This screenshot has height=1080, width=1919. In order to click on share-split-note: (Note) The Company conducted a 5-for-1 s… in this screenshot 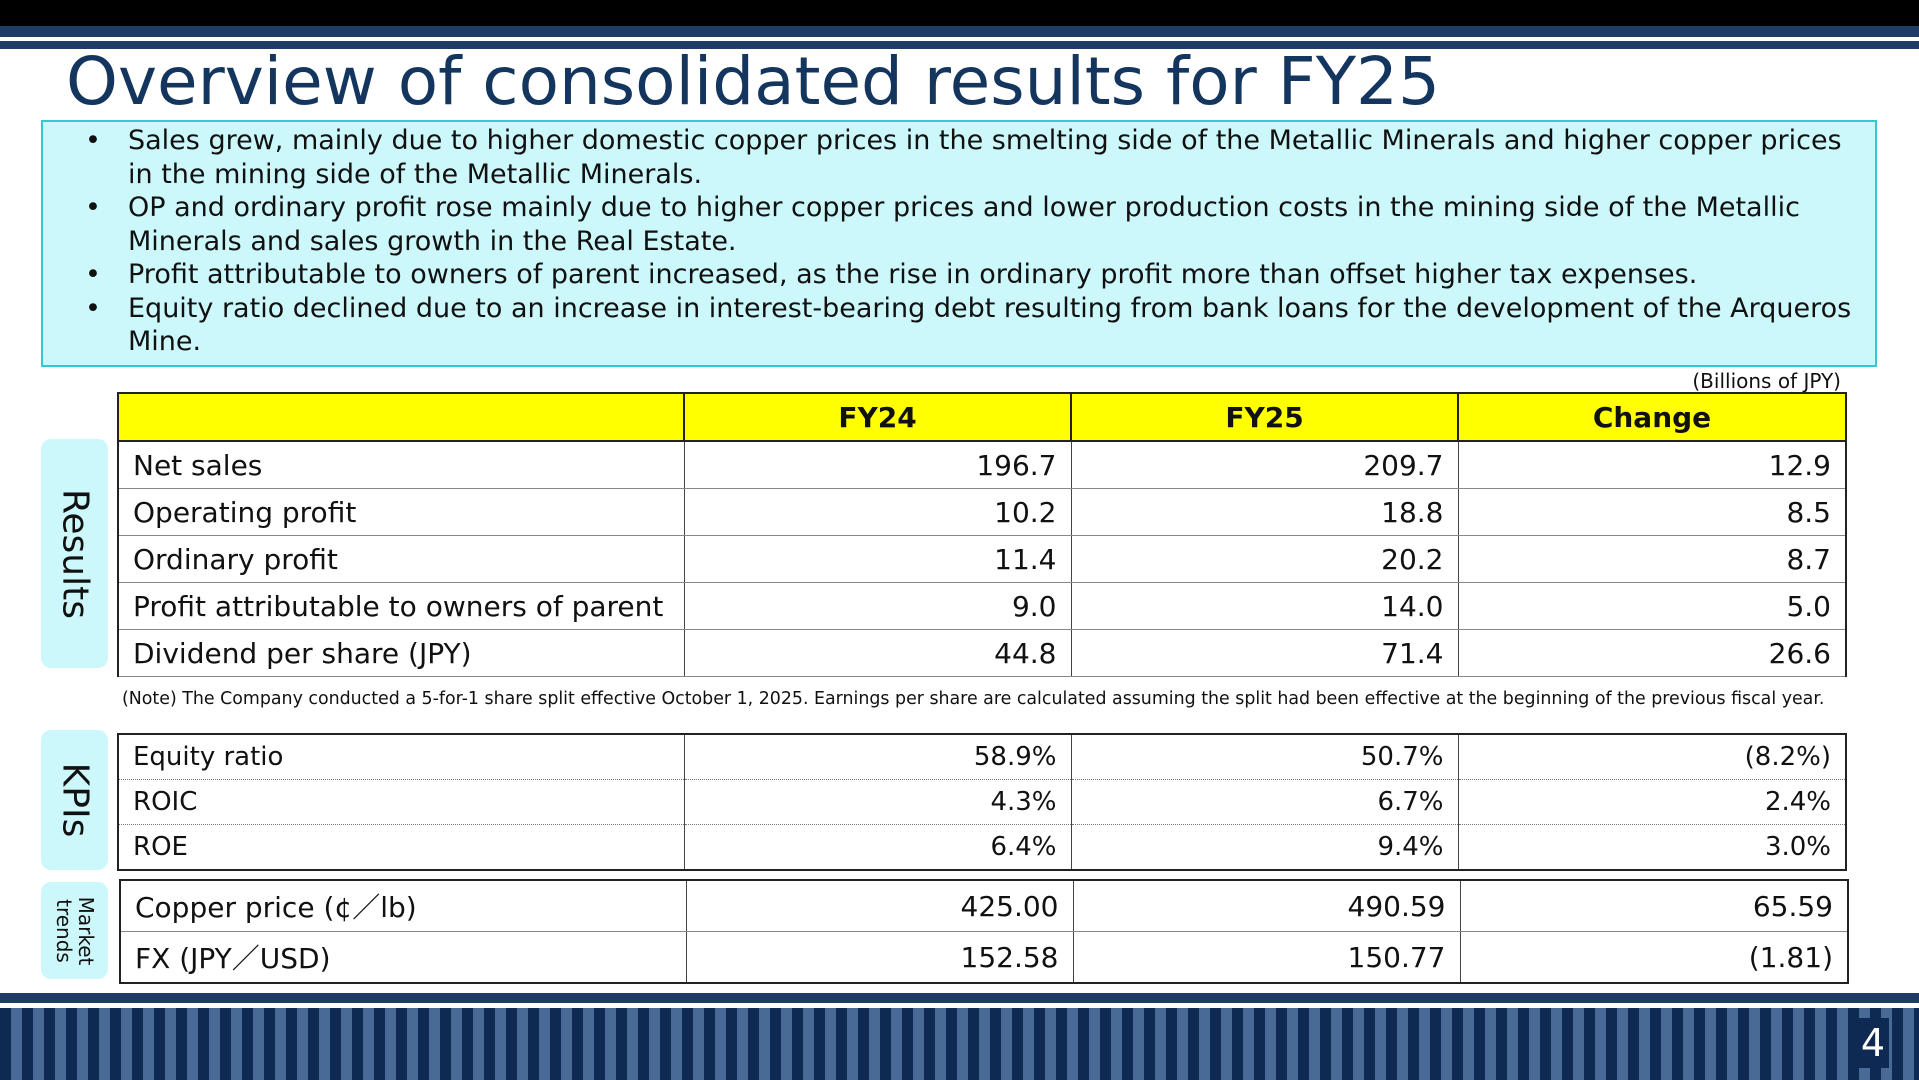, I will do `click(973, 699)`.